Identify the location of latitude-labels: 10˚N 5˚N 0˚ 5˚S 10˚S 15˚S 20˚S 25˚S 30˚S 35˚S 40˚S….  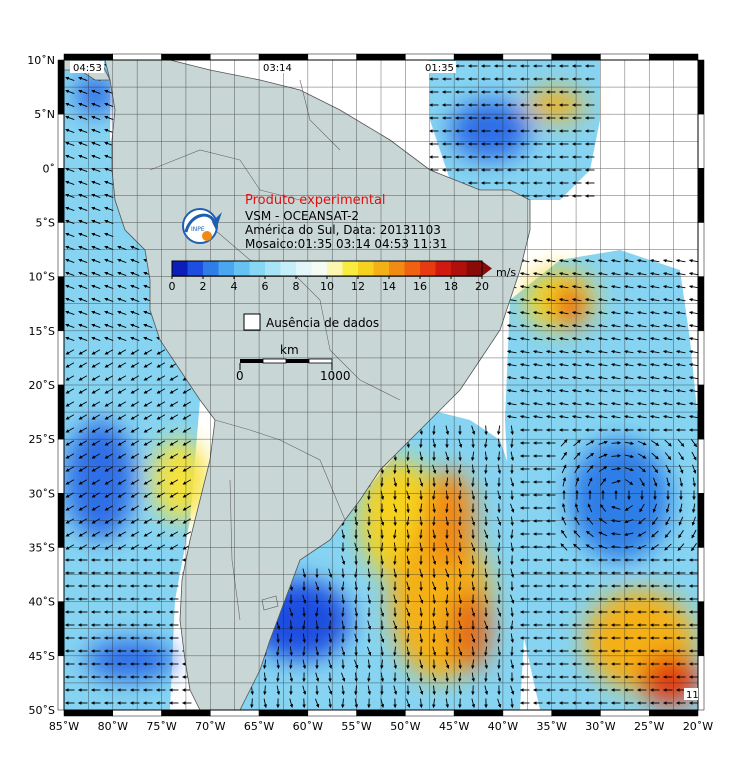
(41, 385).